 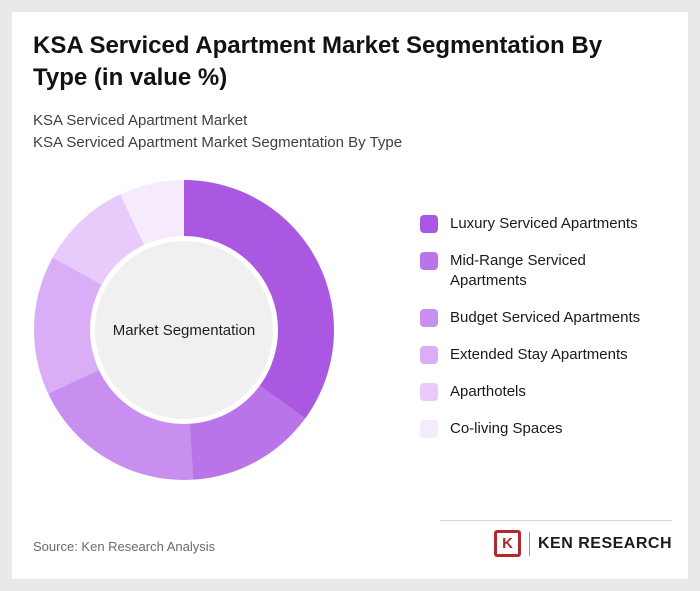 What do you see at coordinates (488, 391) in the screenshot?
I see `legend-label: Aparthotels` at bounding box center [488, 391].